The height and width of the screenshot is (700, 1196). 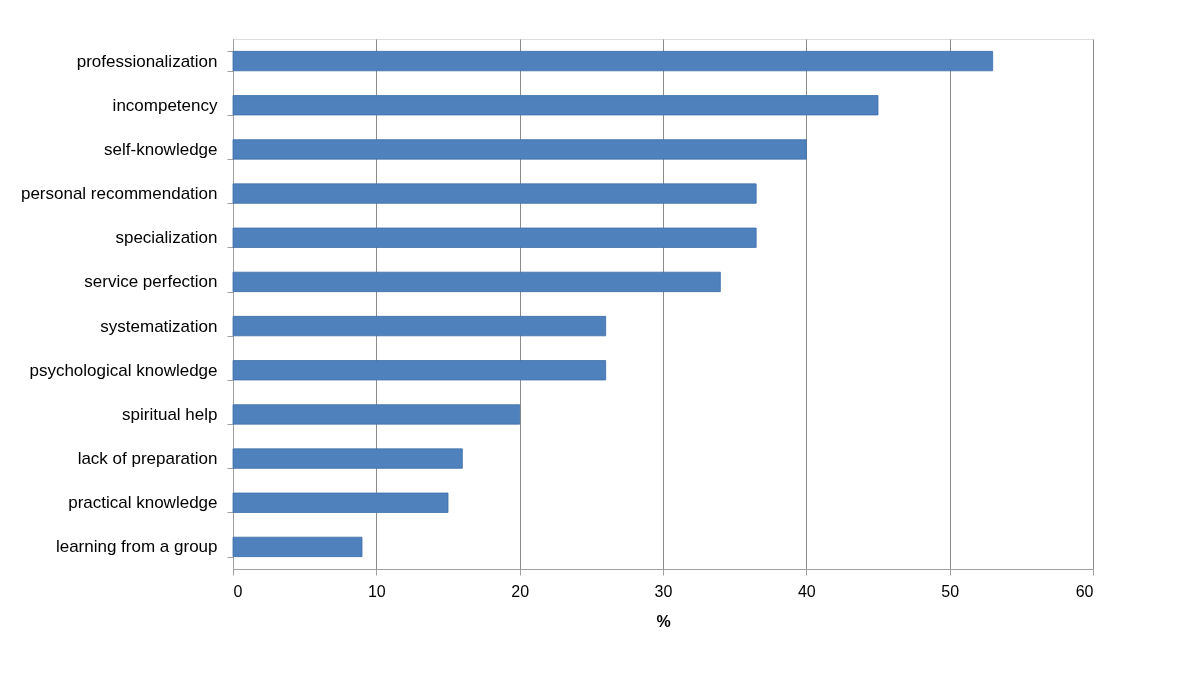 I want to click on y-tick-label: learning from a group, so click(x=136, y=547).